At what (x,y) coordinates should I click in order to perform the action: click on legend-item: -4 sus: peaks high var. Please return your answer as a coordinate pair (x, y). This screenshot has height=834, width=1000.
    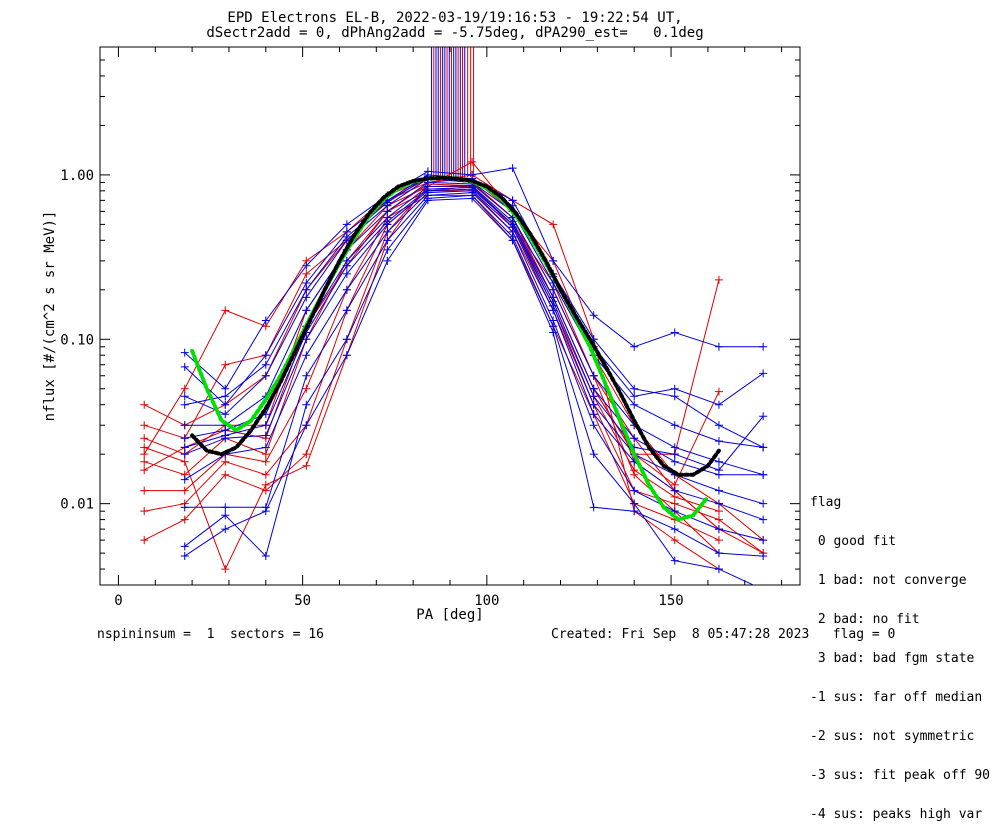
    Looking at the image, I should click on (896, 814).